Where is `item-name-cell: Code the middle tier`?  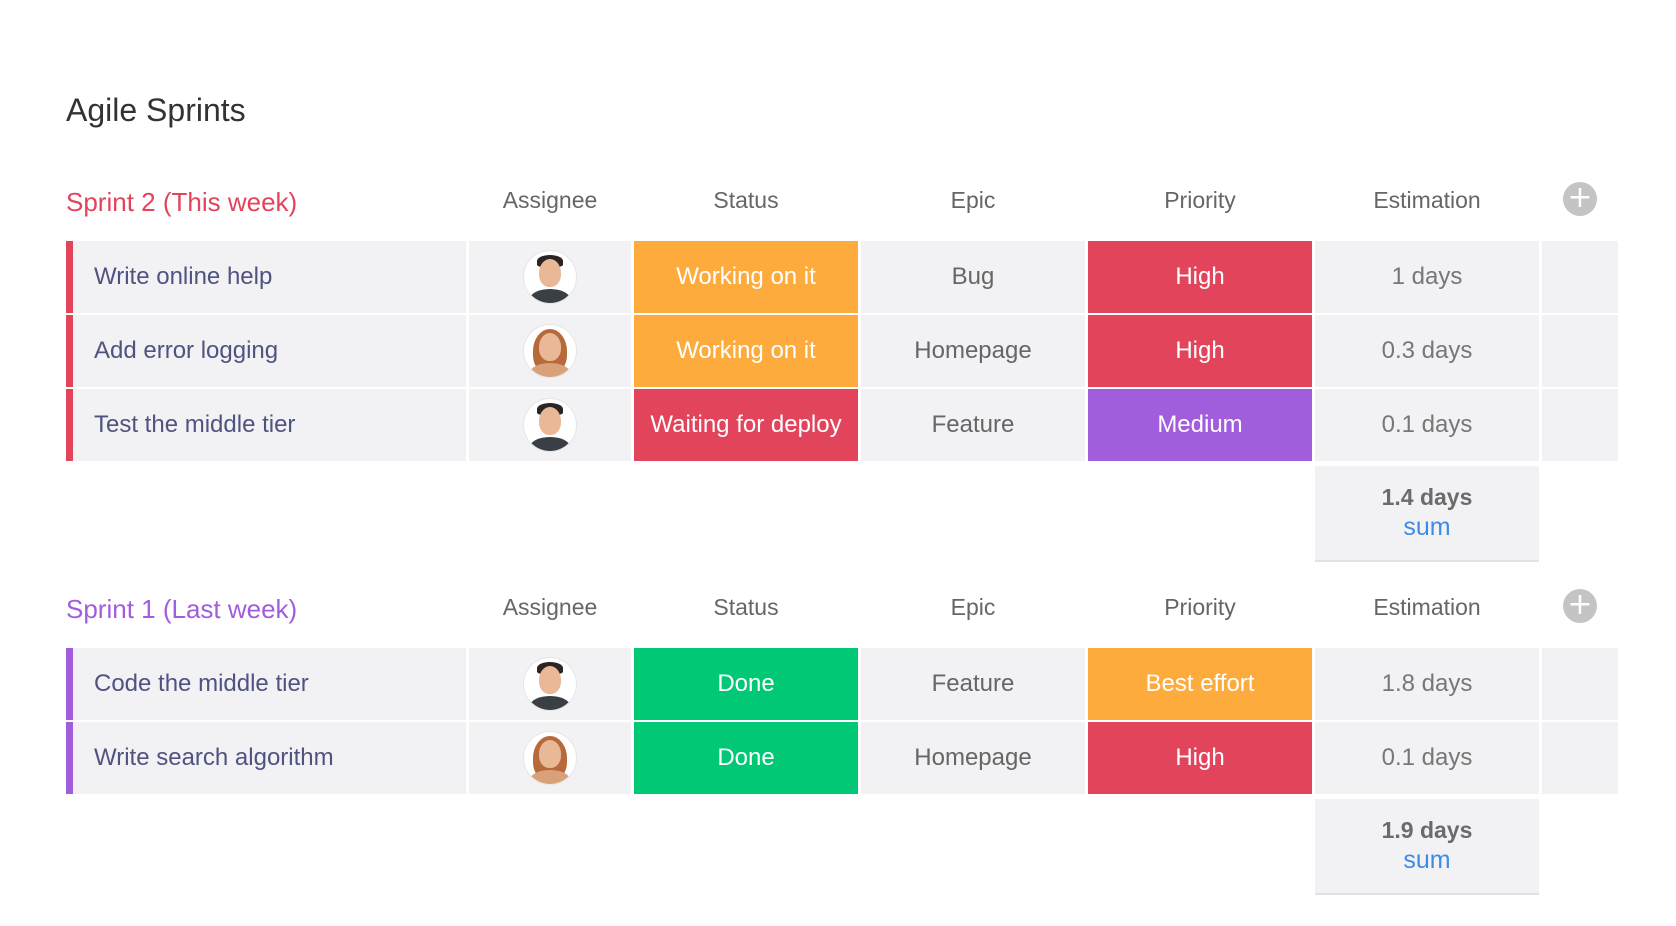
item-name-cell: Code the middle tier is located at coordinates (266, 684).